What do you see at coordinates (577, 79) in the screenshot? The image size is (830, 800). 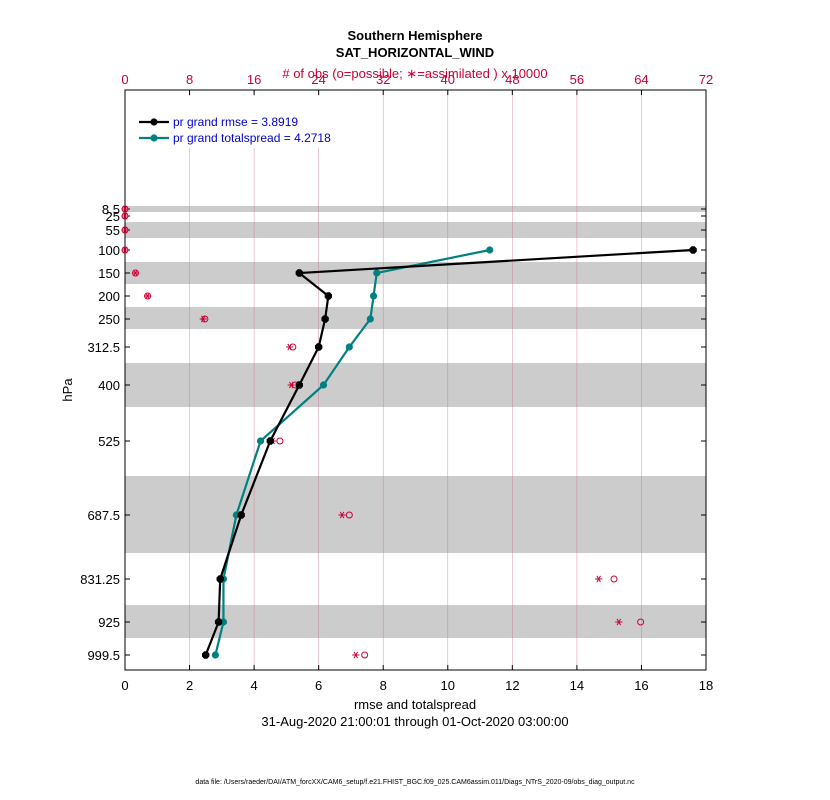 I see `top-tick-label: 56` at bounding box center [577, 79].